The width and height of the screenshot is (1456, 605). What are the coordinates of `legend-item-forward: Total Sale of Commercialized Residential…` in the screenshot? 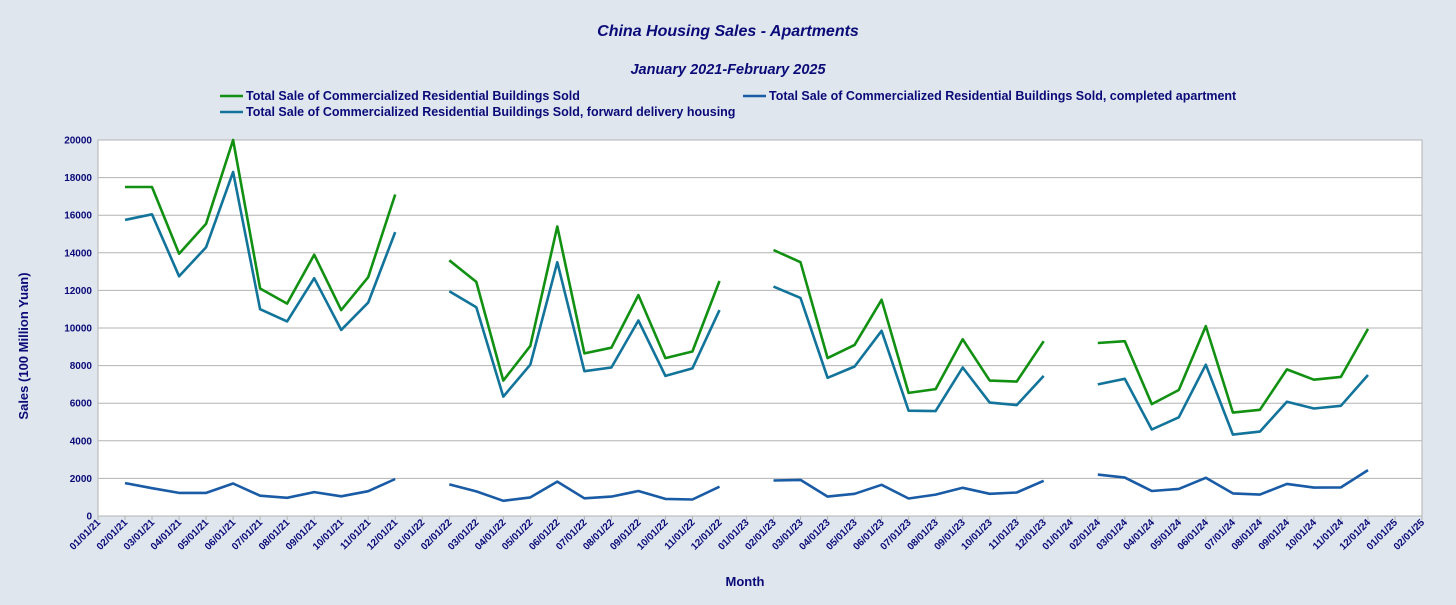 It's located at (477, 112).